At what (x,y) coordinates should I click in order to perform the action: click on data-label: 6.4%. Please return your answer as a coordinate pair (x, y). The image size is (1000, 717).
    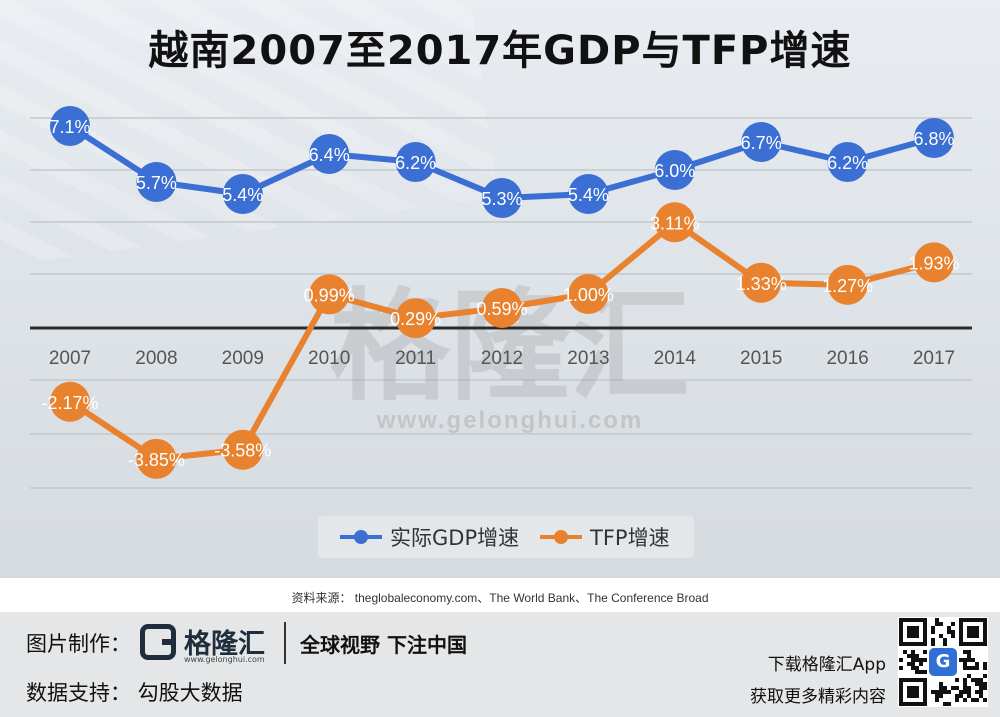
    Looking at the image, I should click on (329, 155).